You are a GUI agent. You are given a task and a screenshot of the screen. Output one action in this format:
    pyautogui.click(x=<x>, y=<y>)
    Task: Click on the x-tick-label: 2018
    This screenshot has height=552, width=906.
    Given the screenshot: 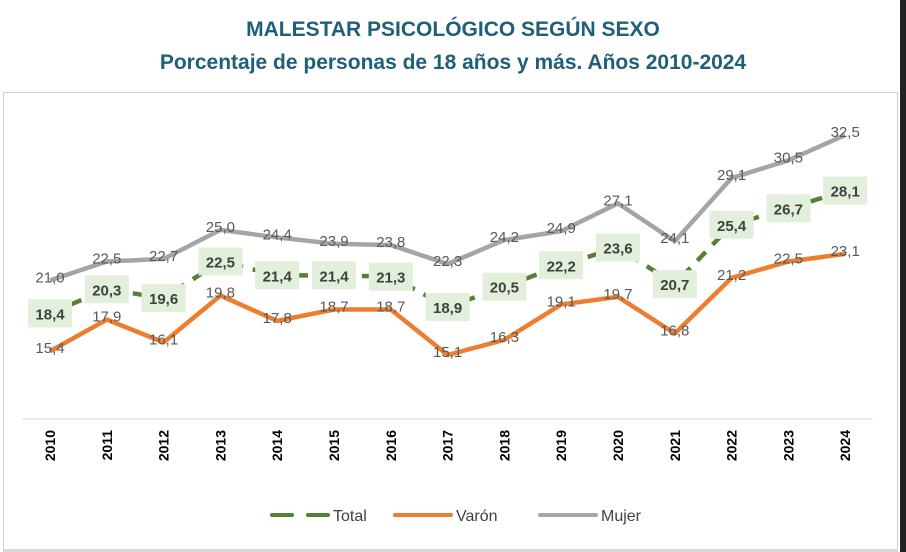 What is the action you would take?
    pyautogui.click(x=504, y=445)
    